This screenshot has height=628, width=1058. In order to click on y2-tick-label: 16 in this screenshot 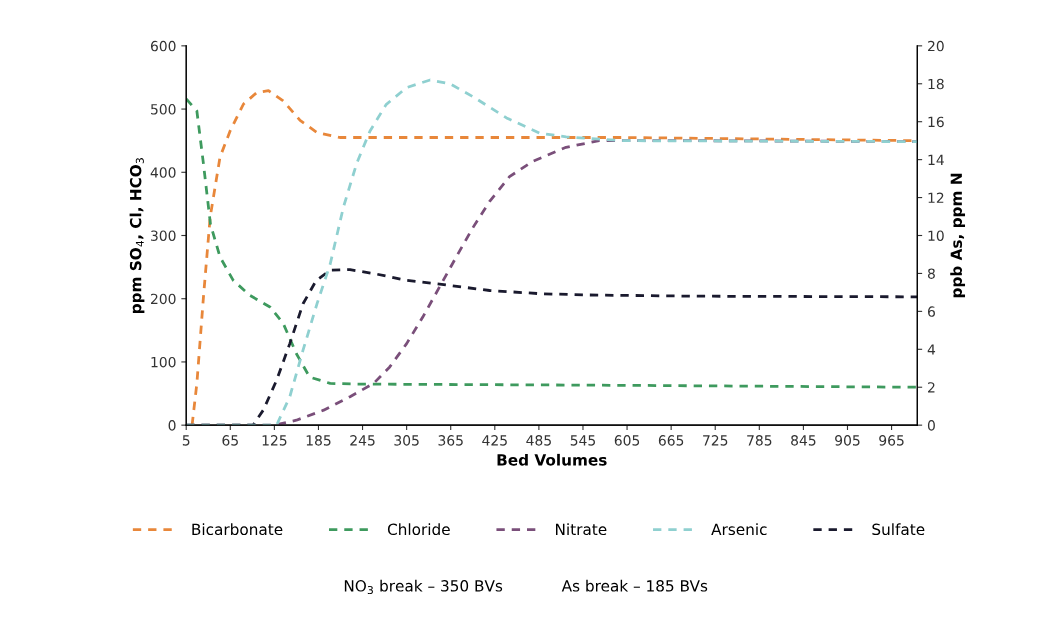, I will do `click(936, 122)`.